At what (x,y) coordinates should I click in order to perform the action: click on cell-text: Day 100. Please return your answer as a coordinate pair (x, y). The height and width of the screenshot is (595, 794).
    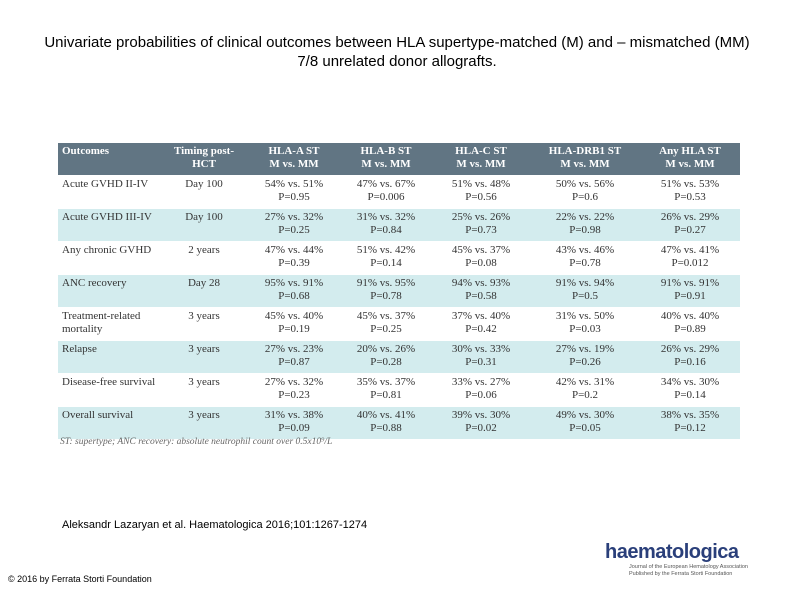
    Looking at the image, I should click on (204, 184).